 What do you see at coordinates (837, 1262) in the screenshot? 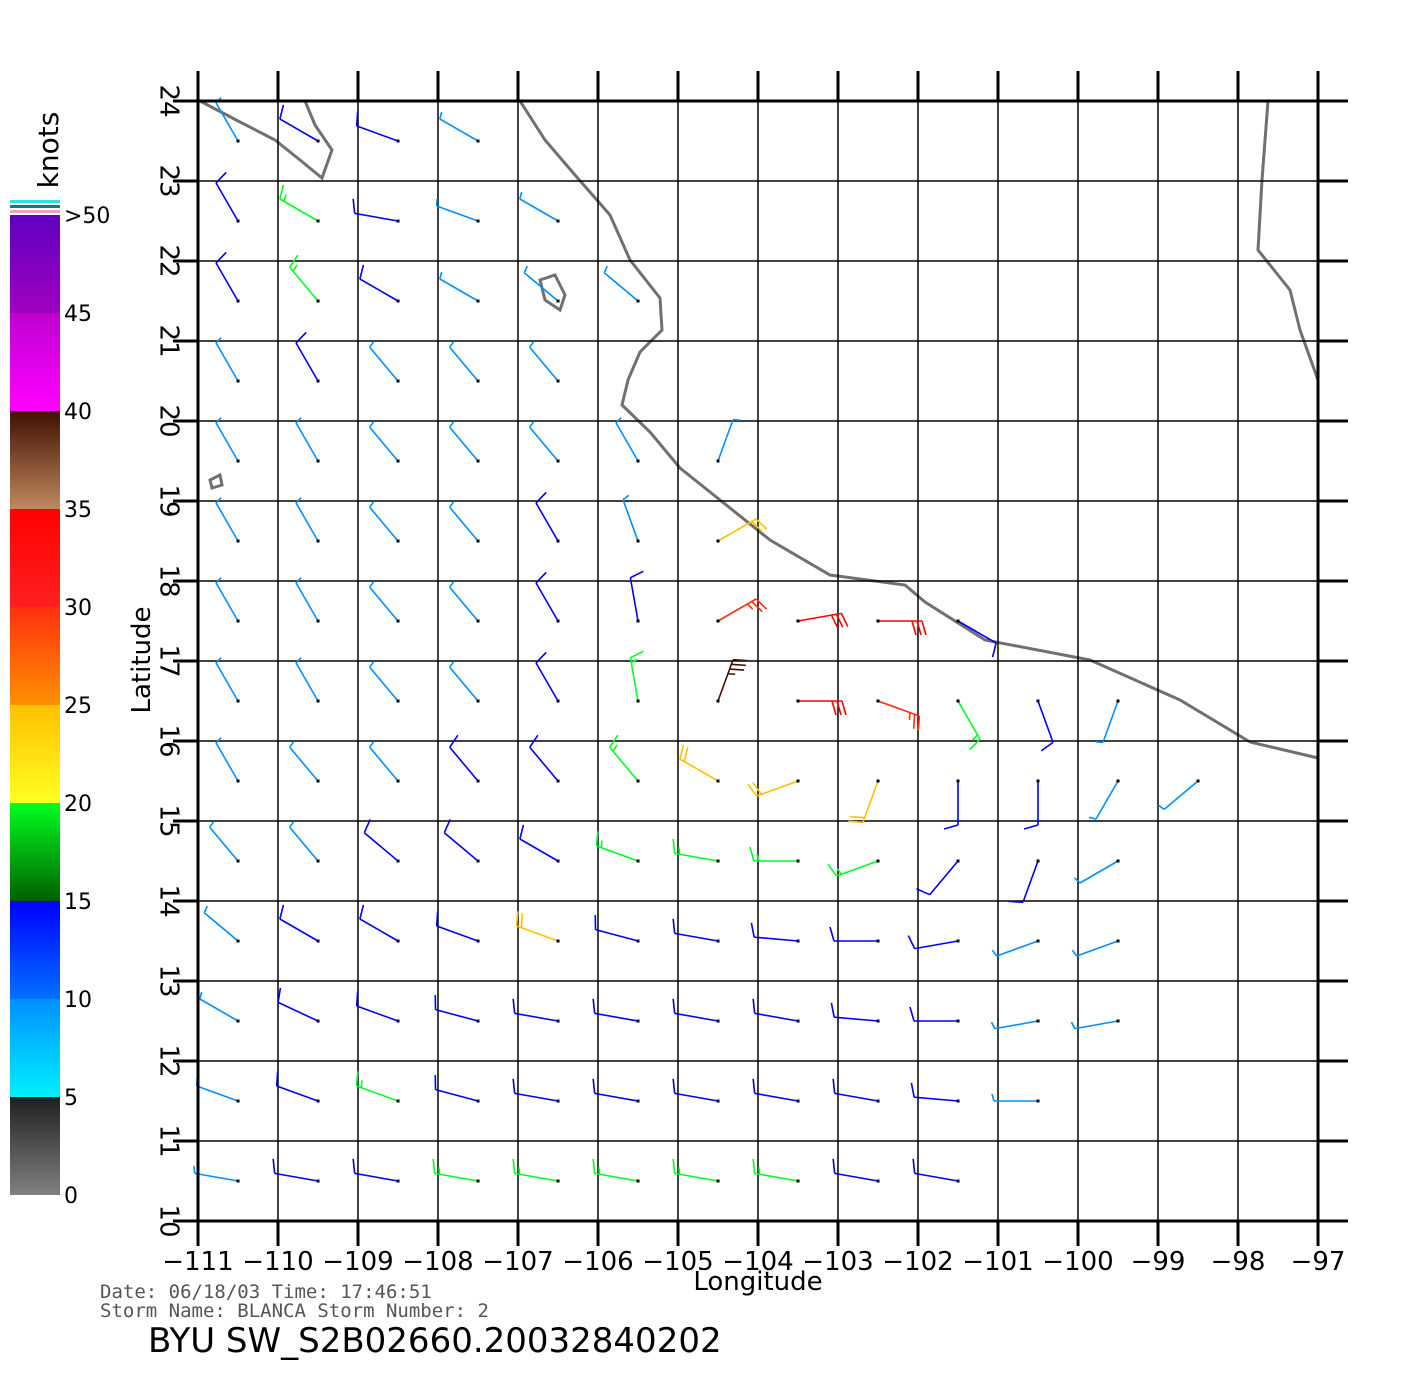
I see `x-tick-label: −103` at bounding box center [837, 1262].